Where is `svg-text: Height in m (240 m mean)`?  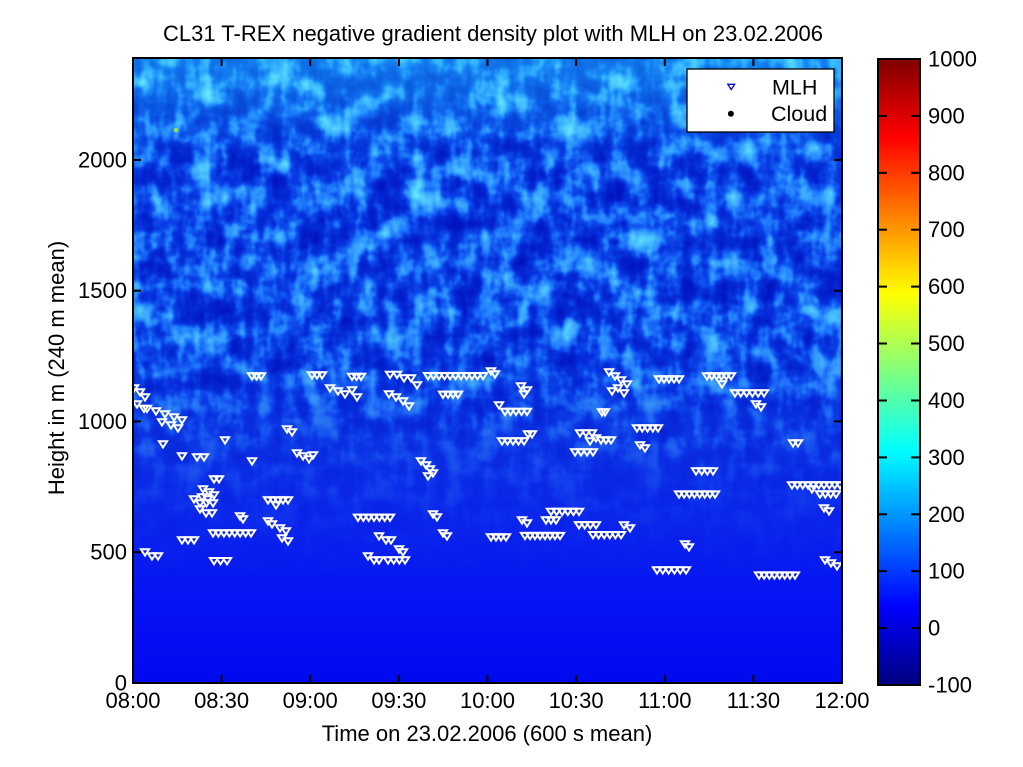
svg-text: Height in m (240 m mean) is located at coordinates (56, 368).